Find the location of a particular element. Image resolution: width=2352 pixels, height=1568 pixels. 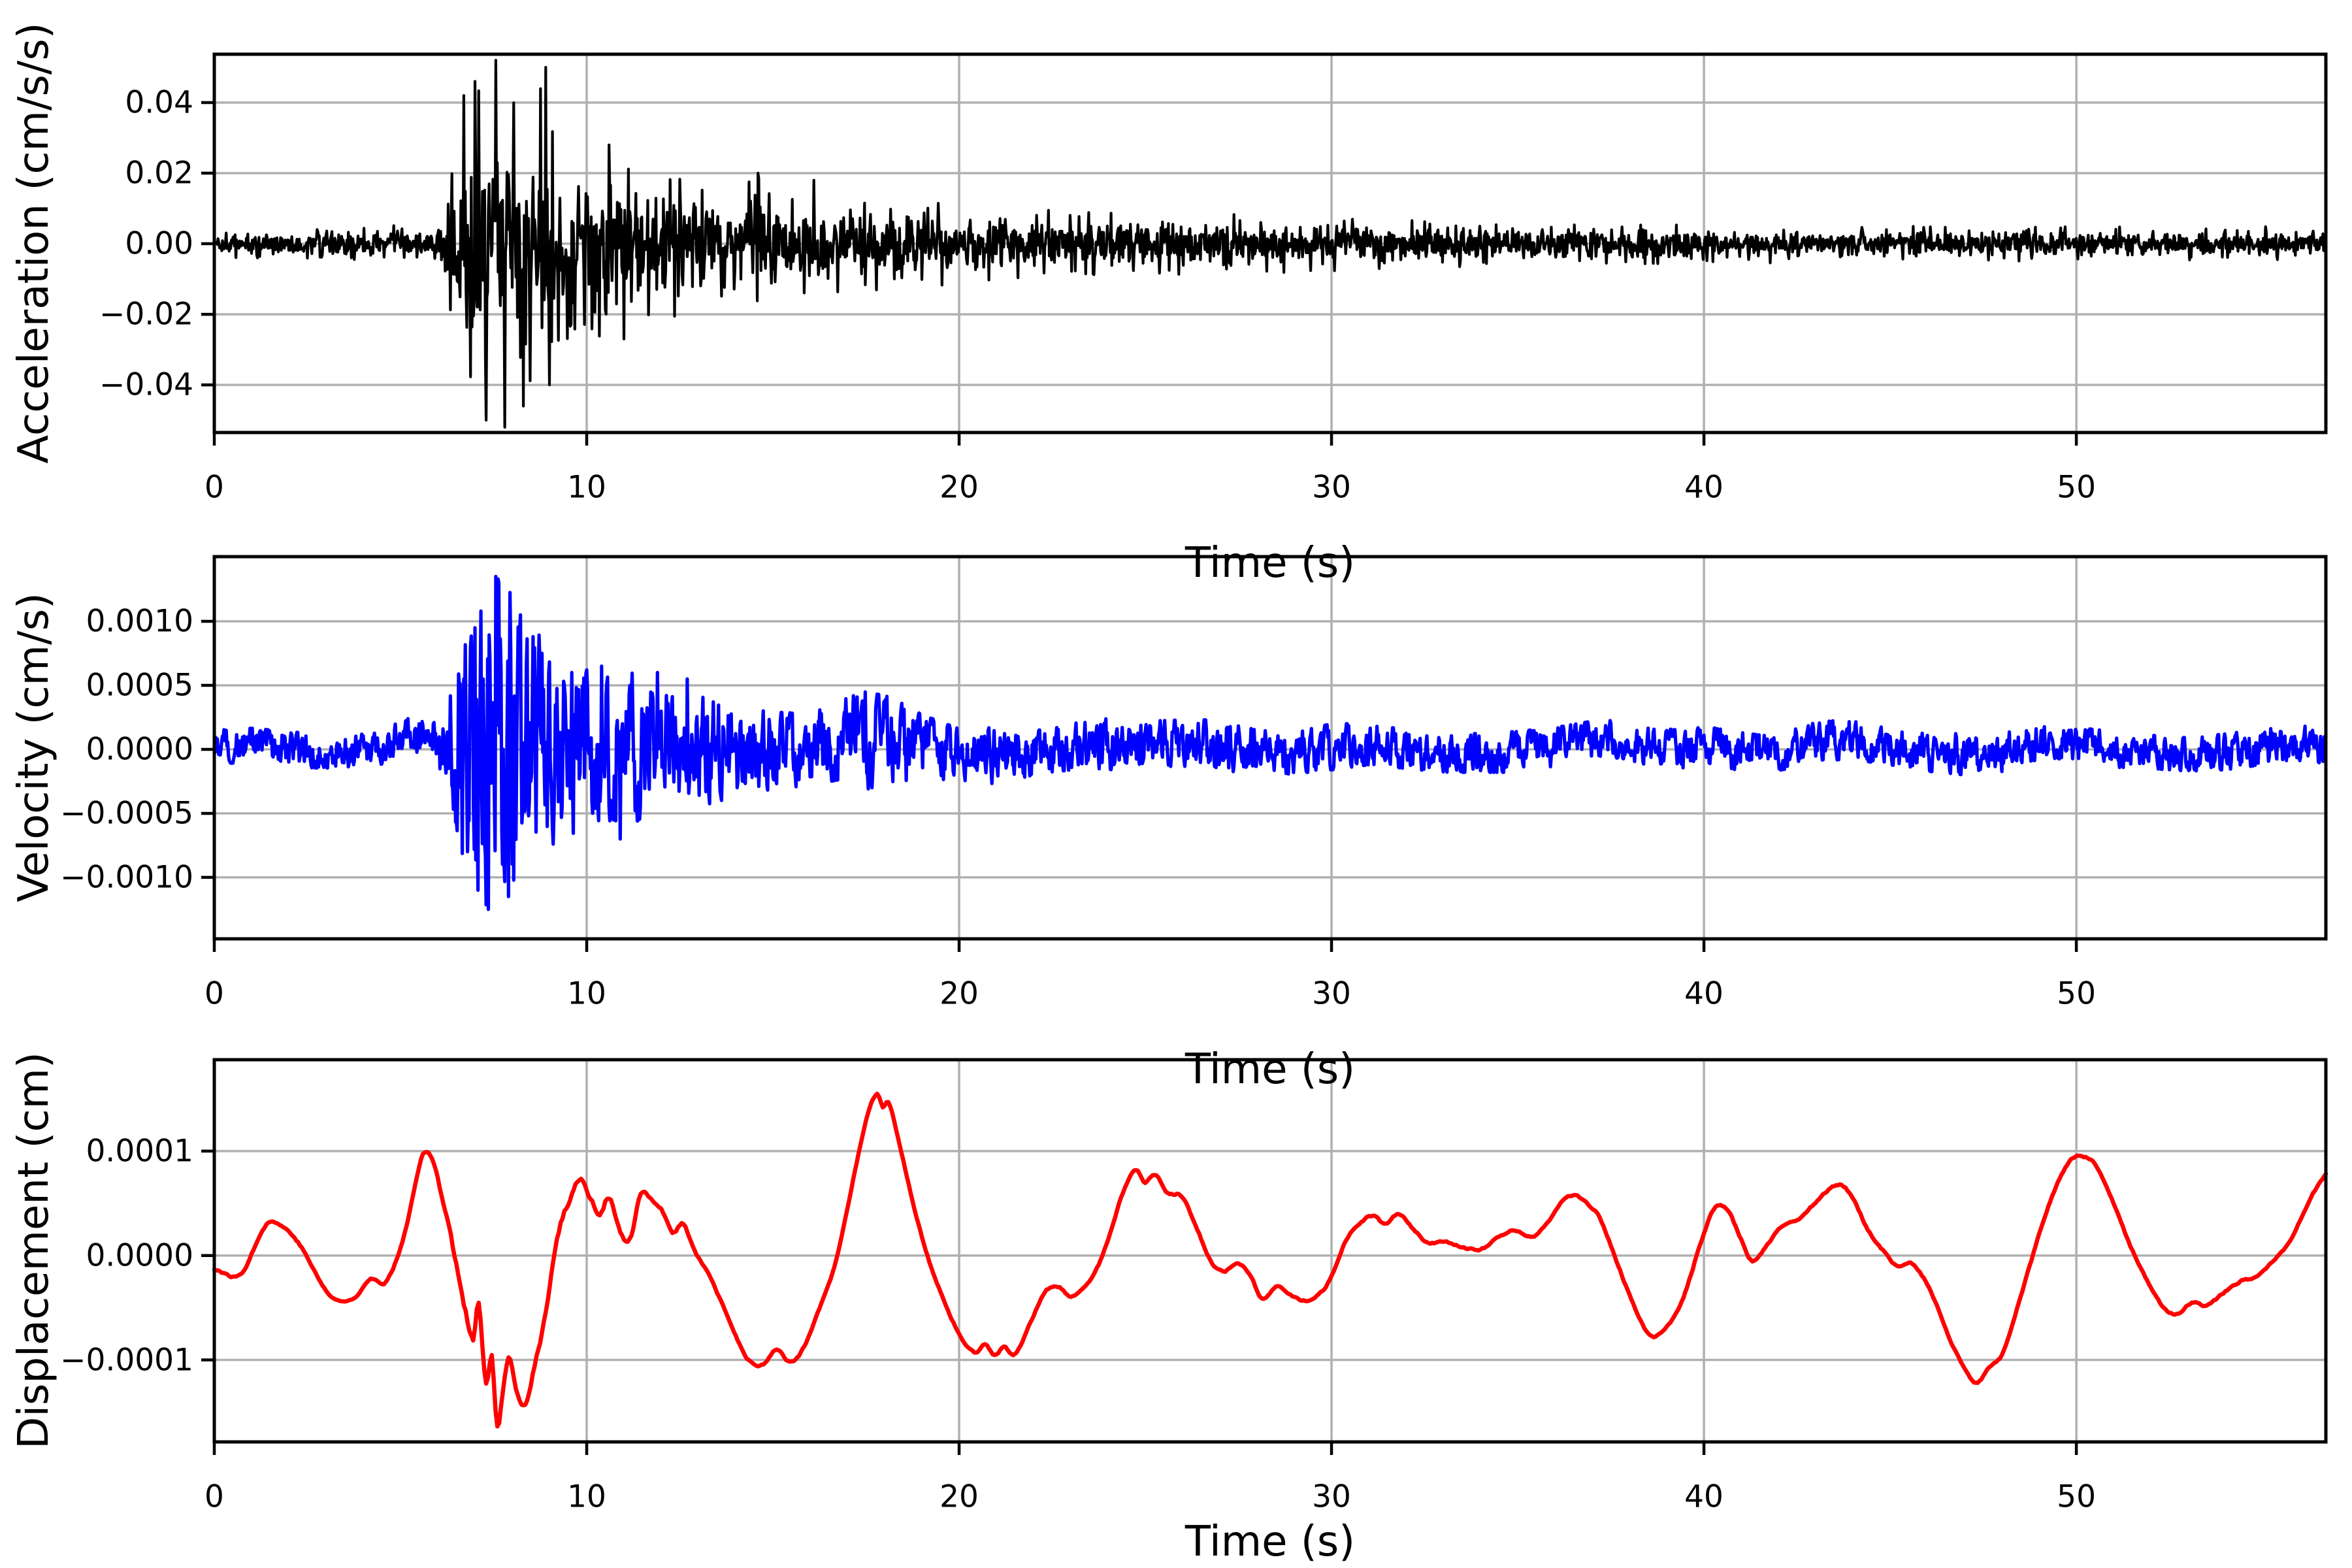

velocity-xtick-label: 50 is located at coordinates (2076, 993).